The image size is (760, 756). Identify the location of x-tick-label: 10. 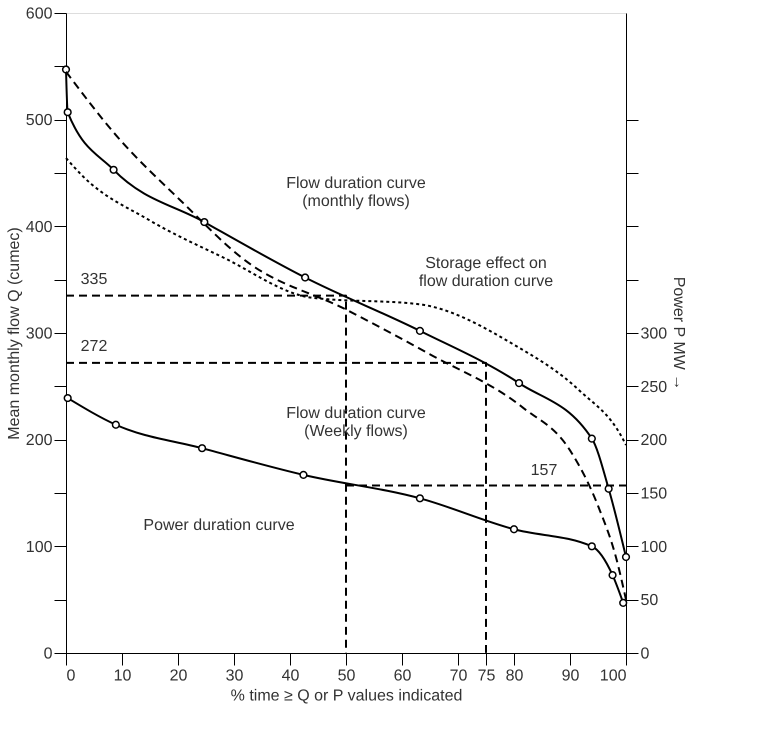
(123, 676).